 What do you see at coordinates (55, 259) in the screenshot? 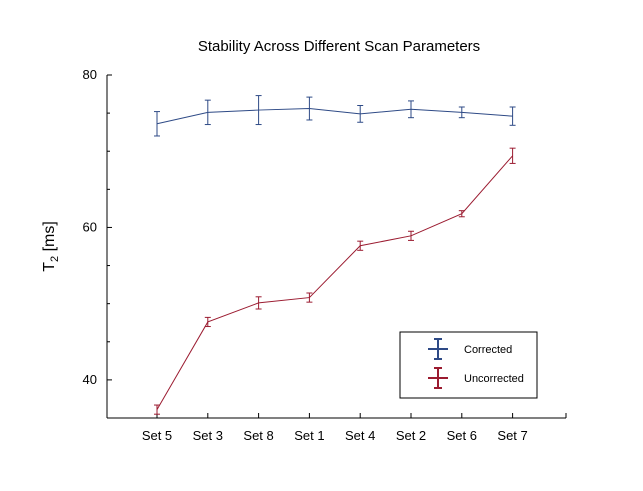
I see `y-axis-label-subscript: 2` at bounding box center [55, 259].